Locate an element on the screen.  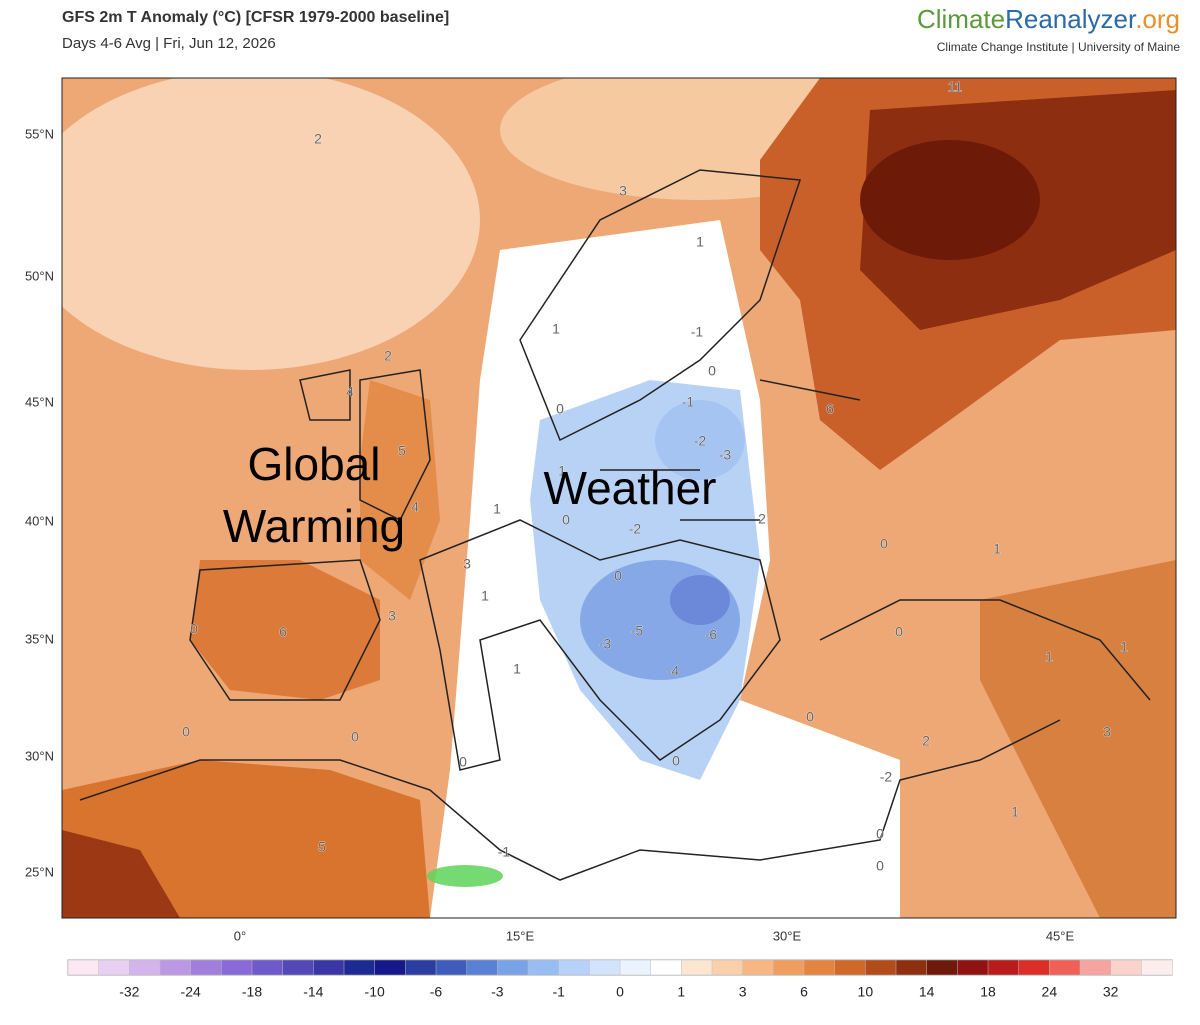
colorbar-label: 18 is located at coordinates (988, 992).